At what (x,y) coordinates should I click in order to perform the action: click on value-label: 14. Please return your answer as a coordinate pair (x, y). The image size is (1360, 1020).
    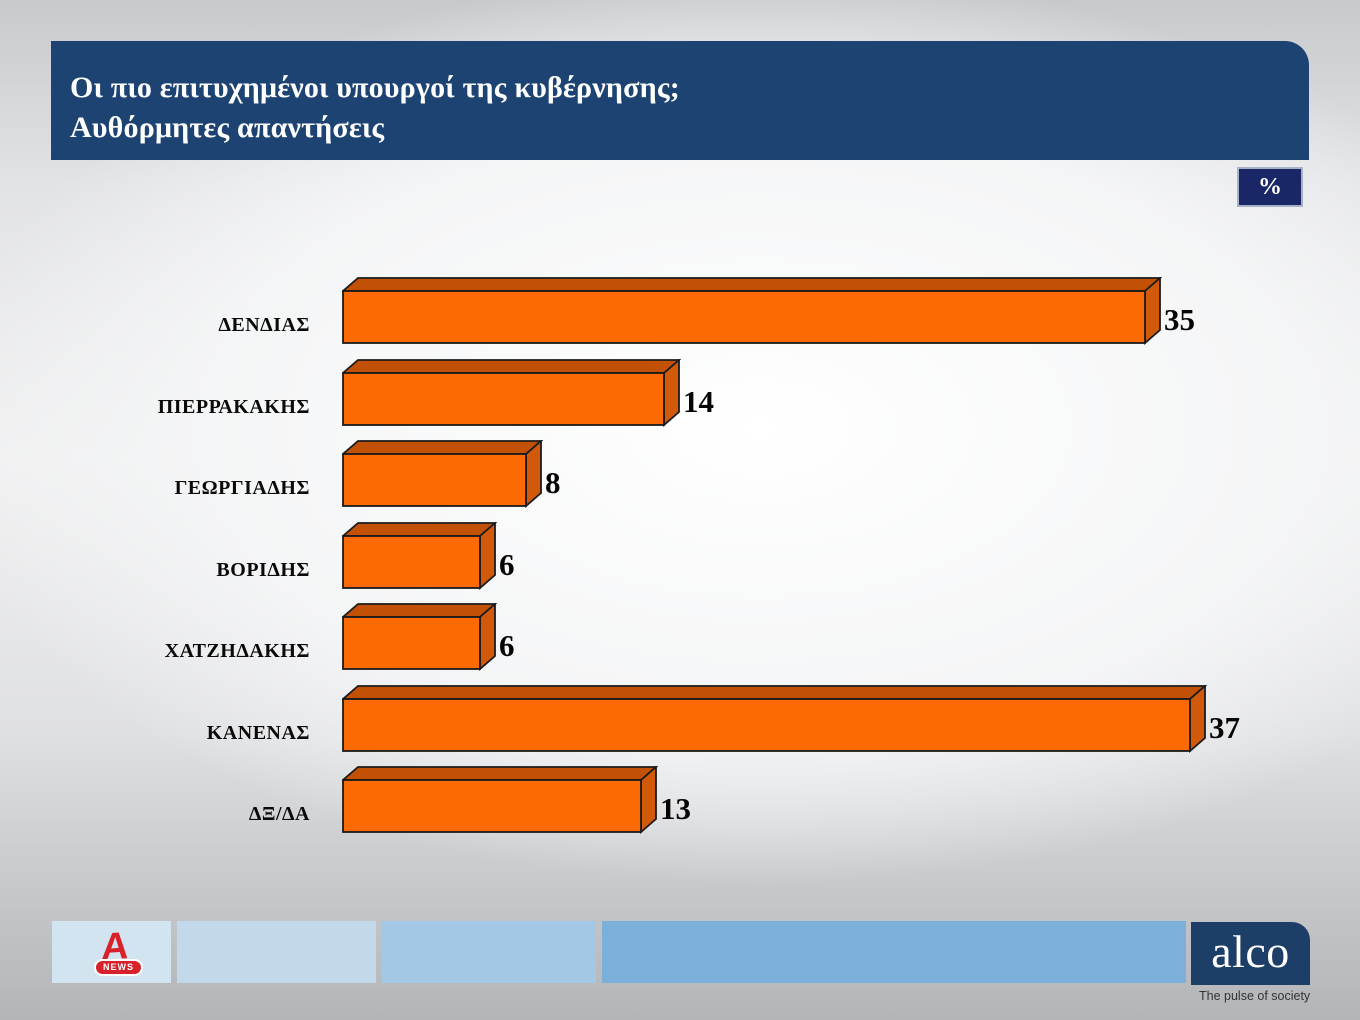
    Looking at the image, I should click on (698, 401).